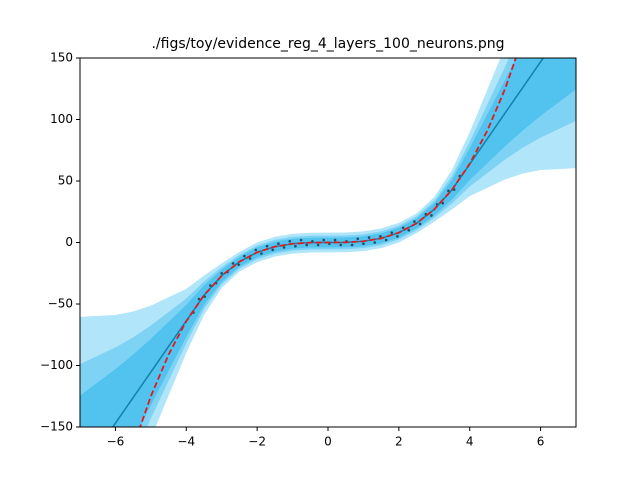 The image size is (640, 484). I want to click on x-tick-label: 2, so click(399, 442).